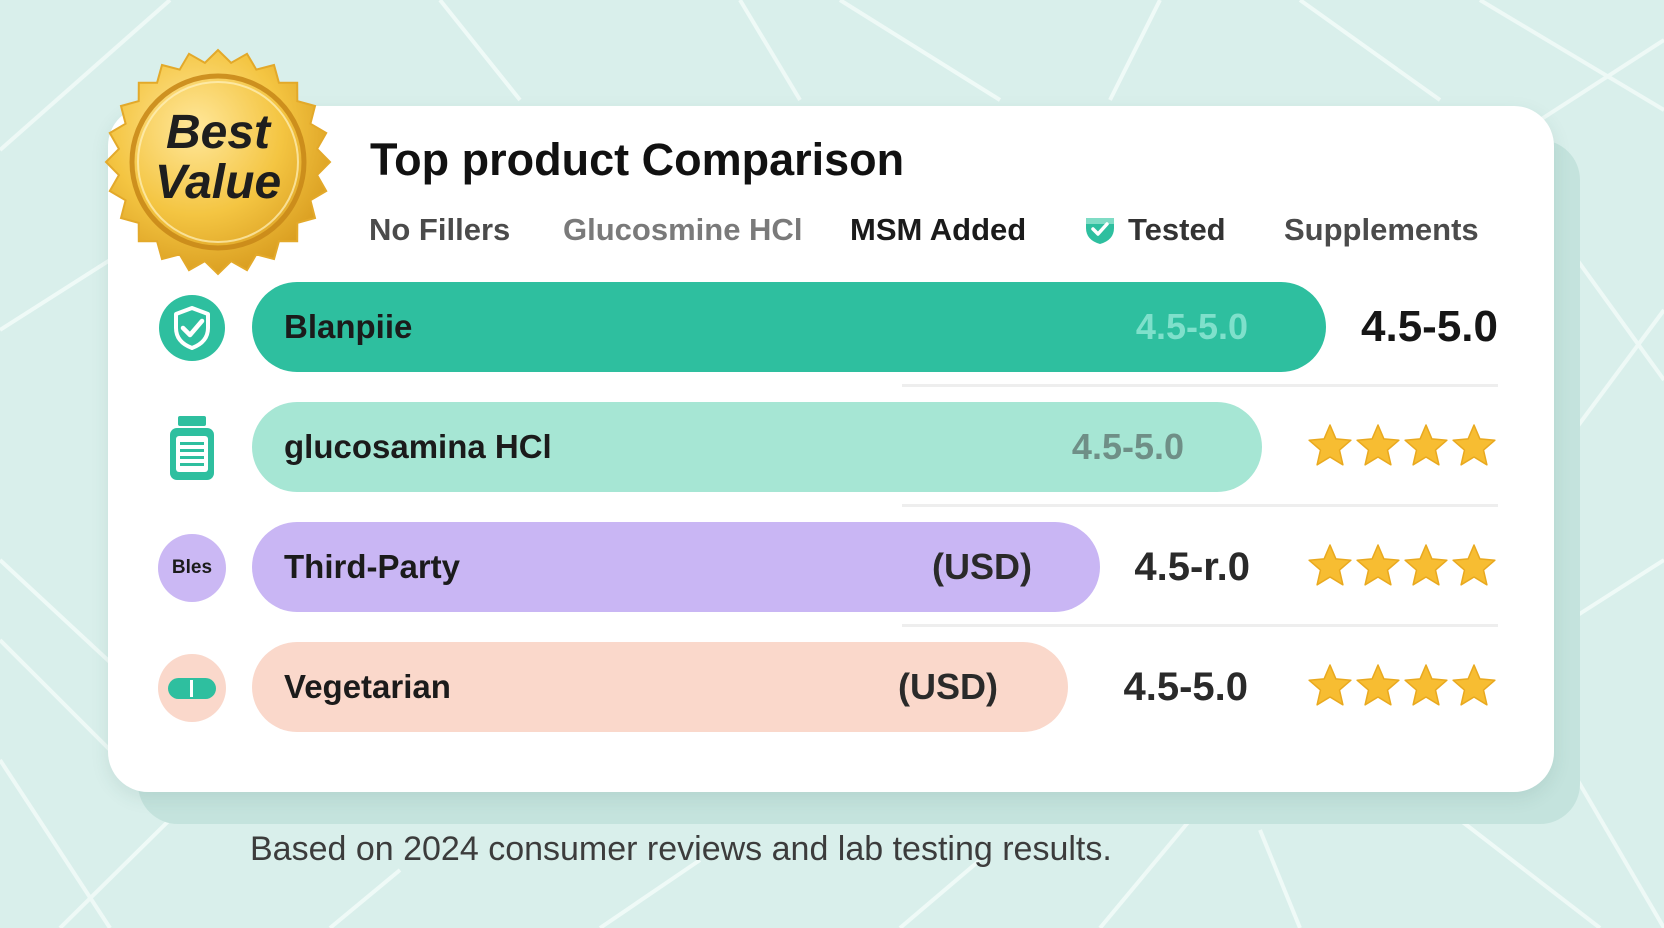 The width and height of the screenshot is (1664, 928). I want to click on supplement-bottle-icon, so click(192, 448).